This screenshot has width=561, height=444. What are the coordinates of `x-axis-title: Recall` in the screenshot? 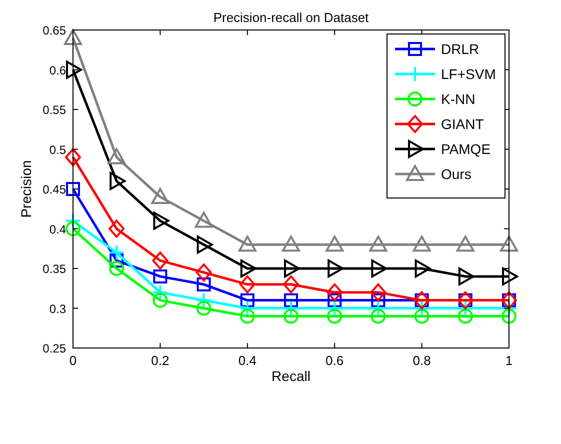 It's located at (291, 376).